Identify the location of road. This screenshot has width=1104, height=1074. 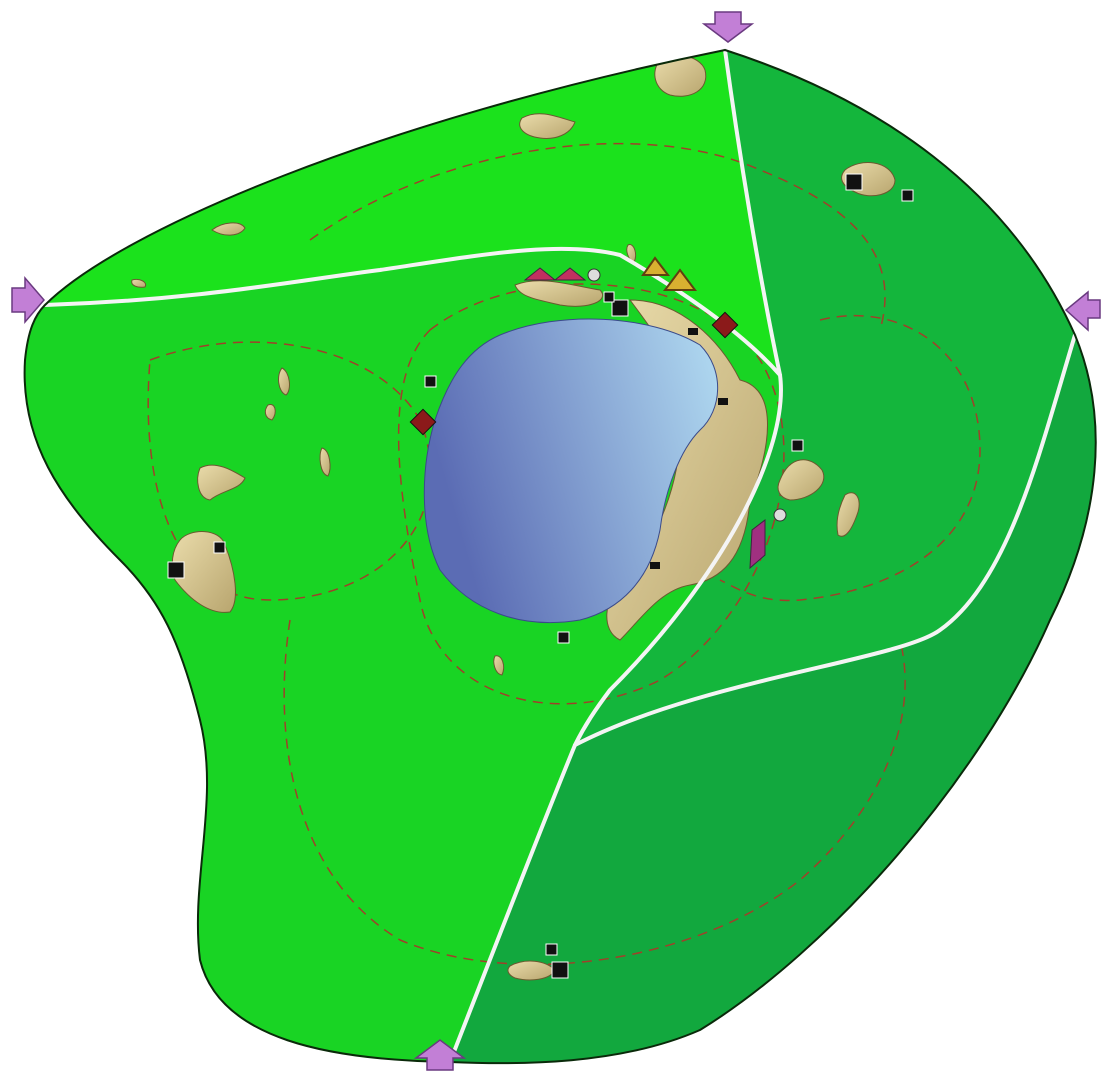
(412, 311).